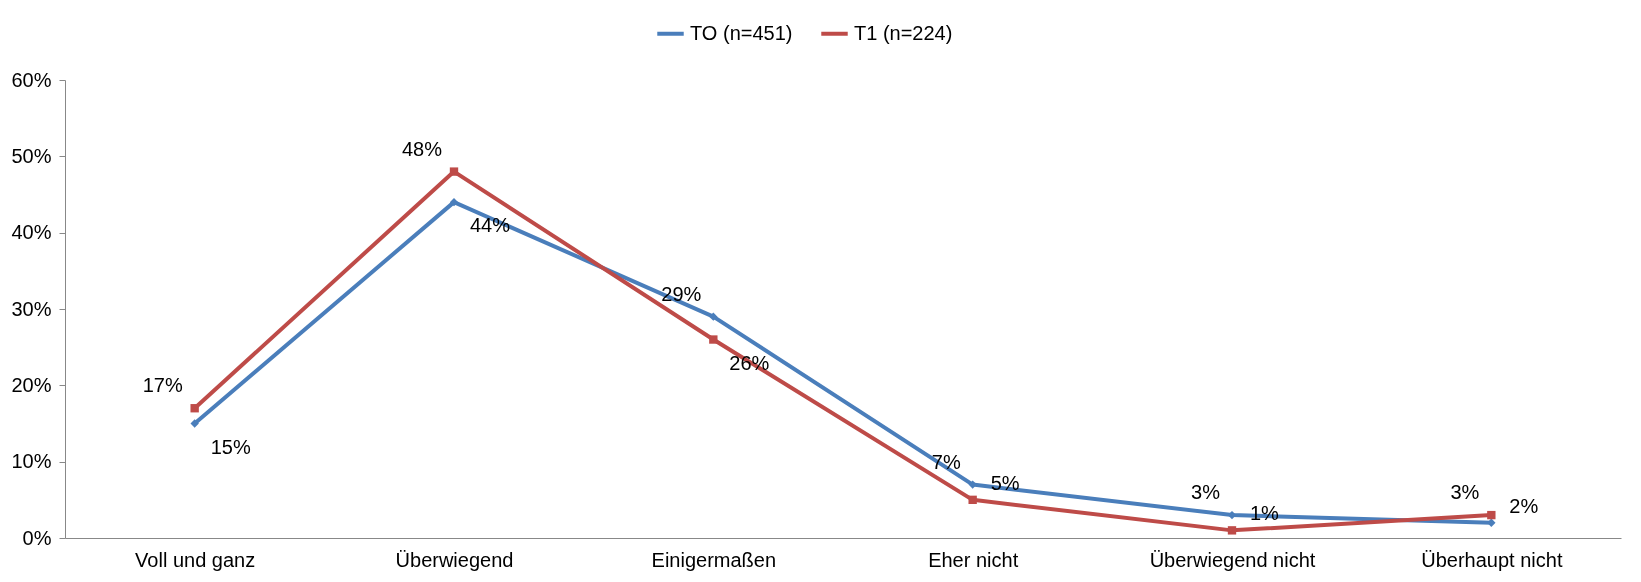 This screenshot has width=1641, height=582. I want to click on y-tick-label: 20%, so click(31, 384).